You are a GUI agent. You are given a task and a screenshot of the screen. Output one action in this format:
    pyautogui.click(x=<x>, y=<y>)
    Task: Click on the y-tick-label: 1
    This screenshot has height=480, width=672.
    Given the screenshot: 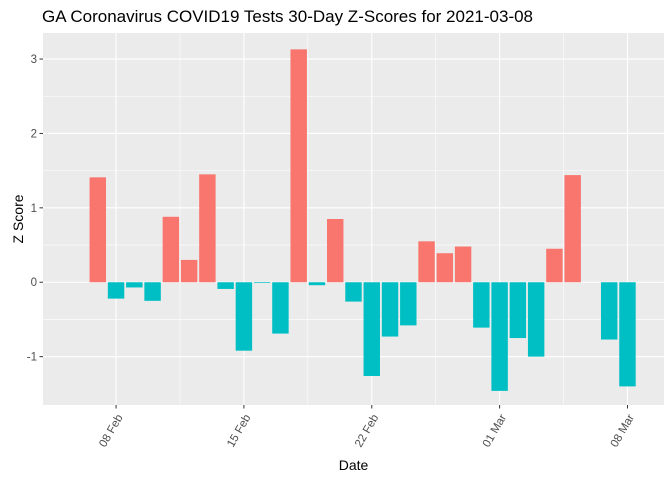 What is the action you would take?
    pyautogui.click(x=34, y=209)
    